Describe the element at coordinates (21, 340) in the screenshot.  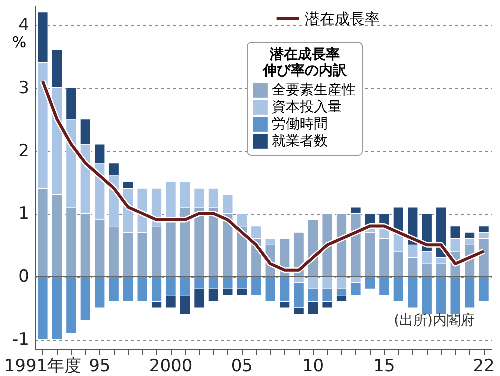
I see `y-tick-label: -1` at that location.